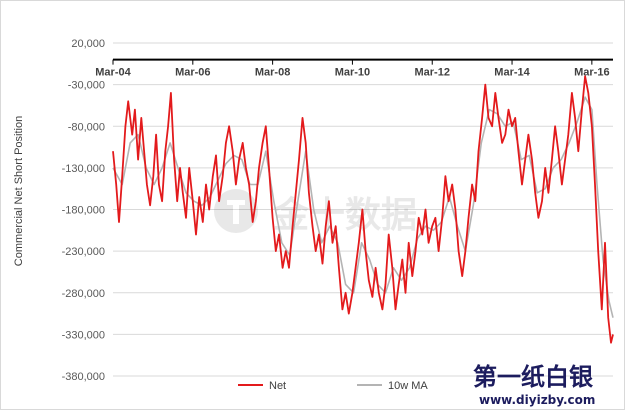 The height and width of the screenshot is (410, 625). Describe the element at coordinates (533, 377) in the screenshot. I see `corner-watermark-title: 第一纸白银` at that location.